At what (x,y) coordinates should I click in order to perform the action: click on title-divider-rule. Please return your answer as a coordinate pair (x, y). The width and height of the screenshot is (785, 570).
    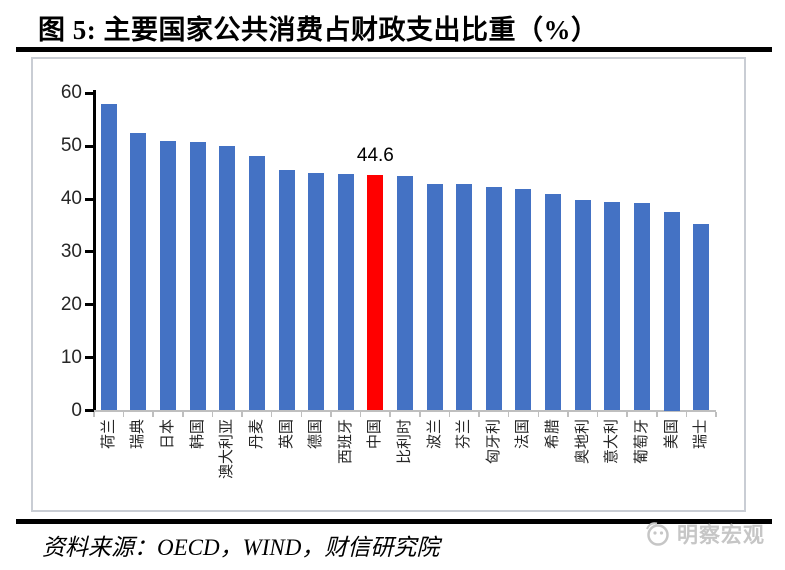
    Looking at the image, I should click on (394, 49).